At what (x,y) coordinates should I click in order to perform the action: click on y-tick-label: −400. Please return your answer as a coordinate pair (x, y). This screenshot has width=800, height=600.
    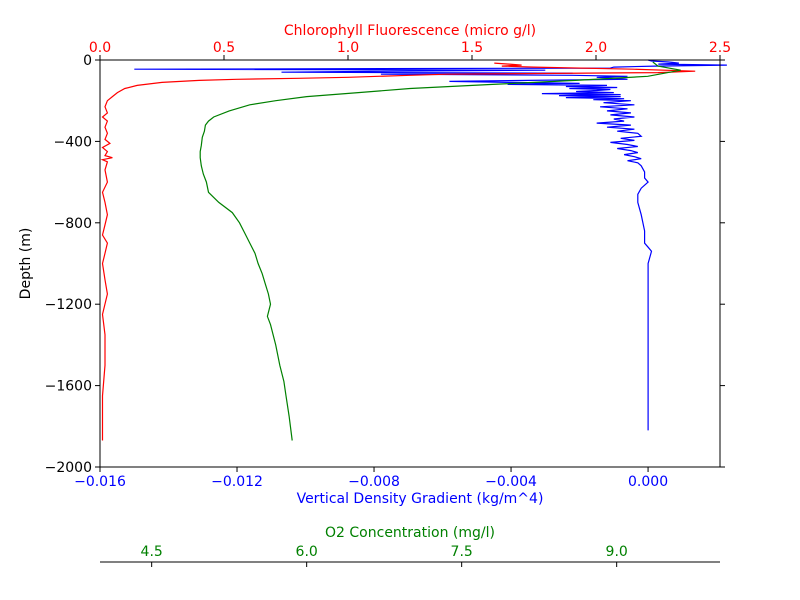
    Looking at the image, I should click on (73, 142).